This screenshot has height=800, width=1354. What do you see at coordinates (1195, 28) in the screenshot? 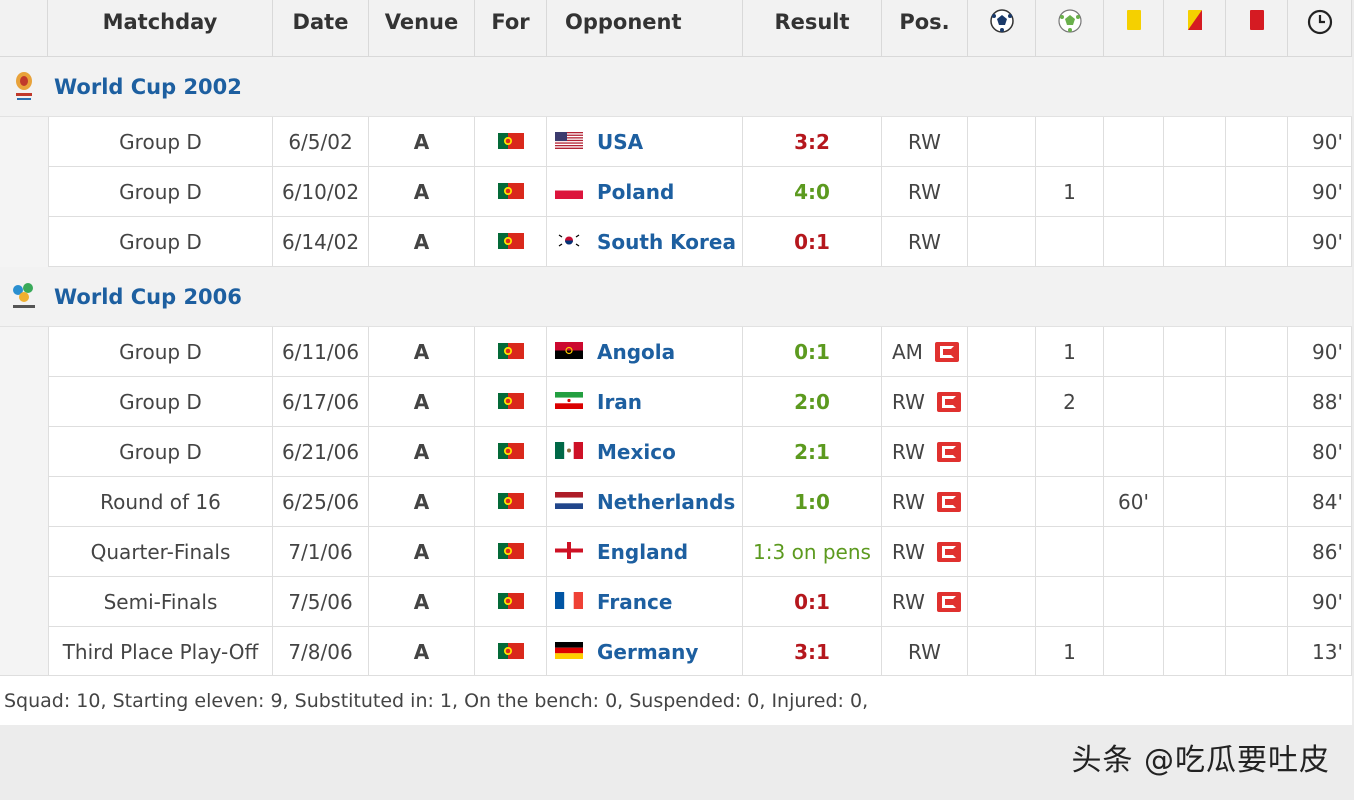
I see `header-second-yellow` at bounding box center [1195, 28].